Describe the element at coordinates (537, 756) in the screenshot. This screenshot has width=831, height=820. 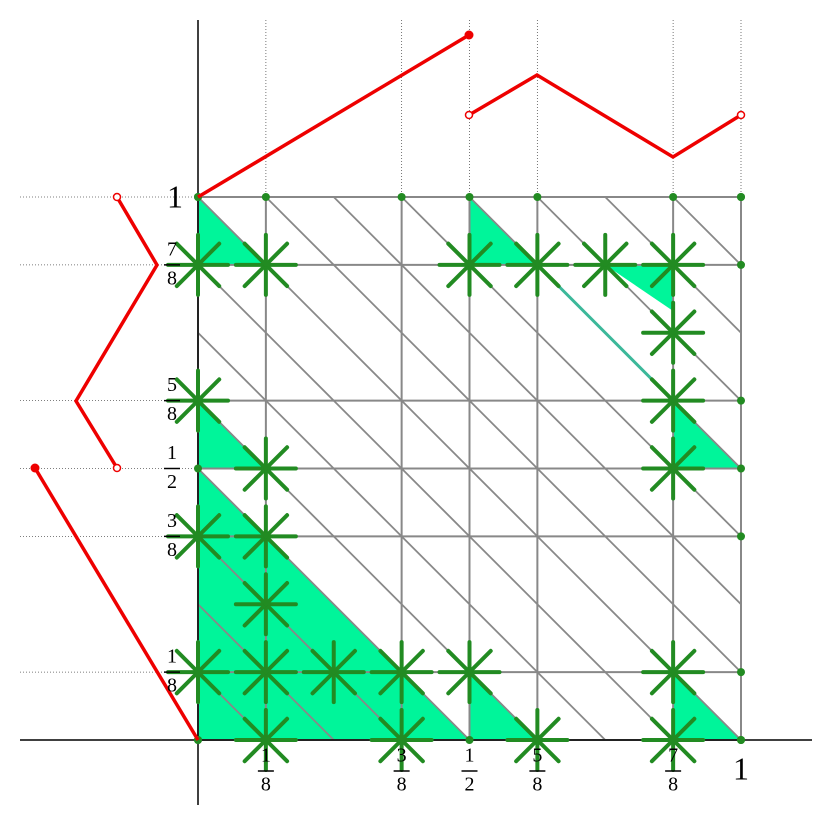
I see `label-numerator: 5` at that location.